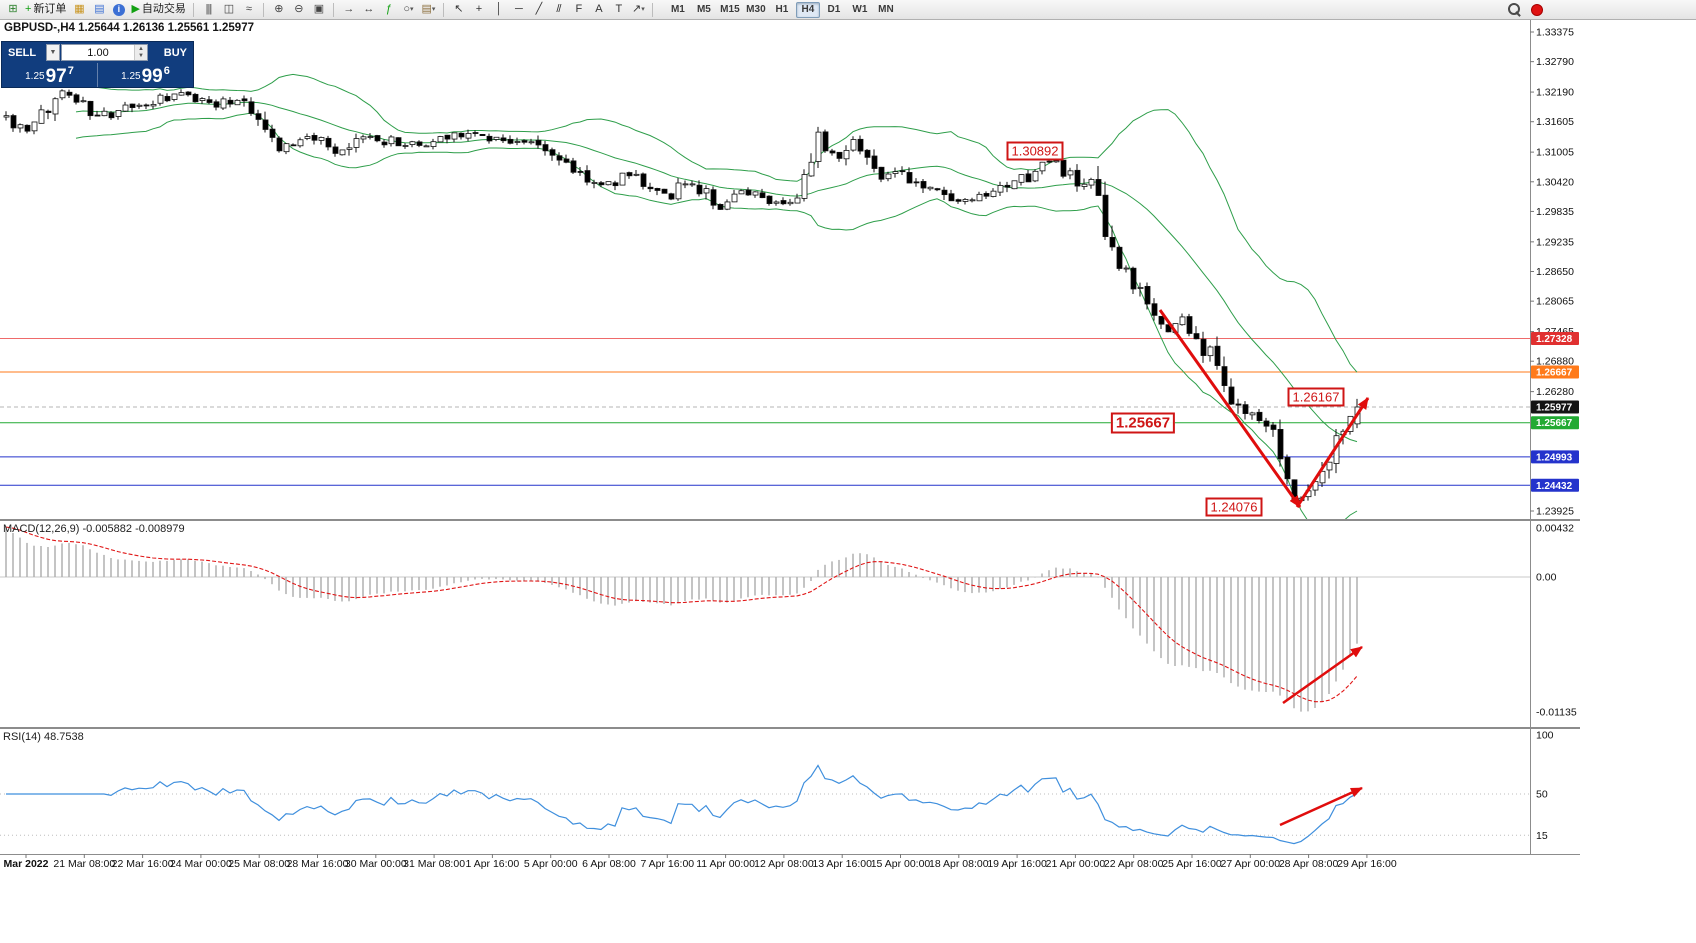  I want to click on line-chart-icon: ≈, so click(248, 9).